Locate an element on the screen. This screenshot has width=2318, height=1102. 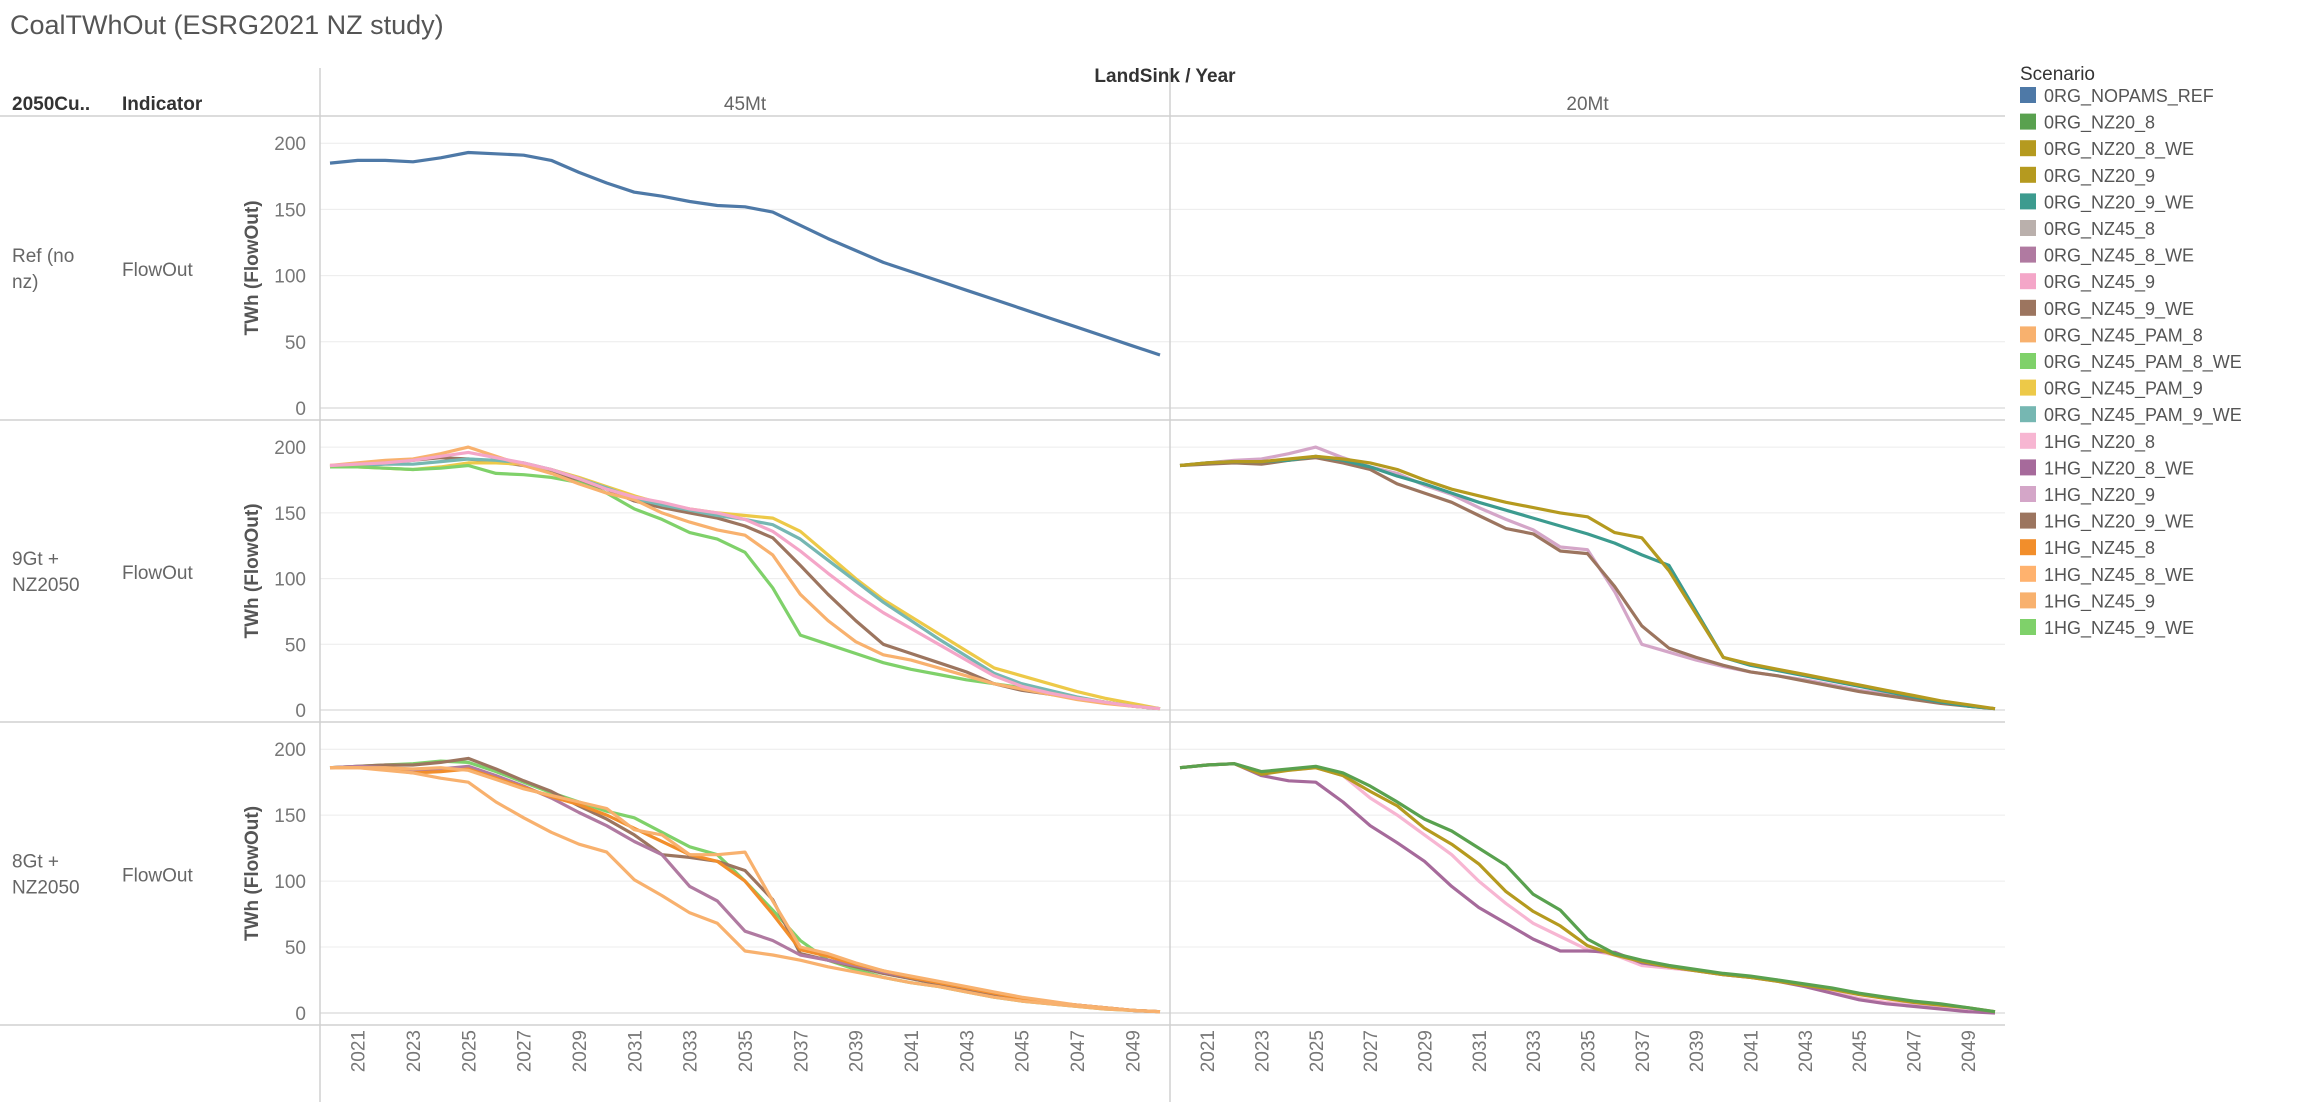
legend-item-0rg-nz45-9-we: 0RG_NZ45_9_WE is located at coordinates (2107, 309).